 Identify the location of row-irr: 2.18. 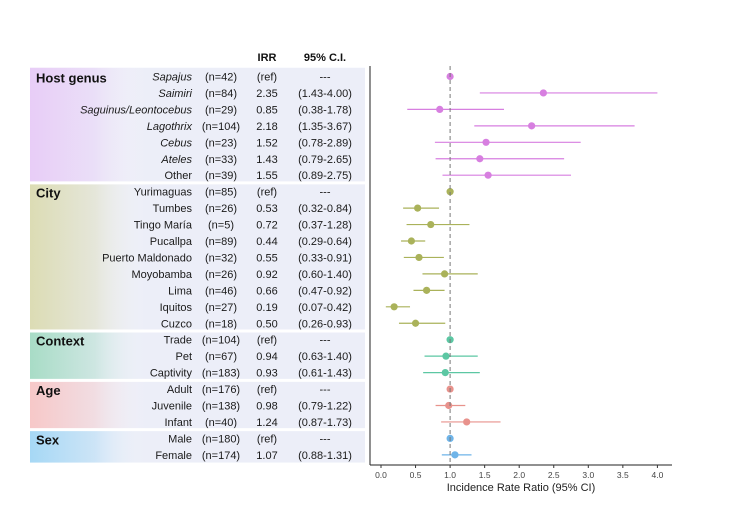
(266, 127).